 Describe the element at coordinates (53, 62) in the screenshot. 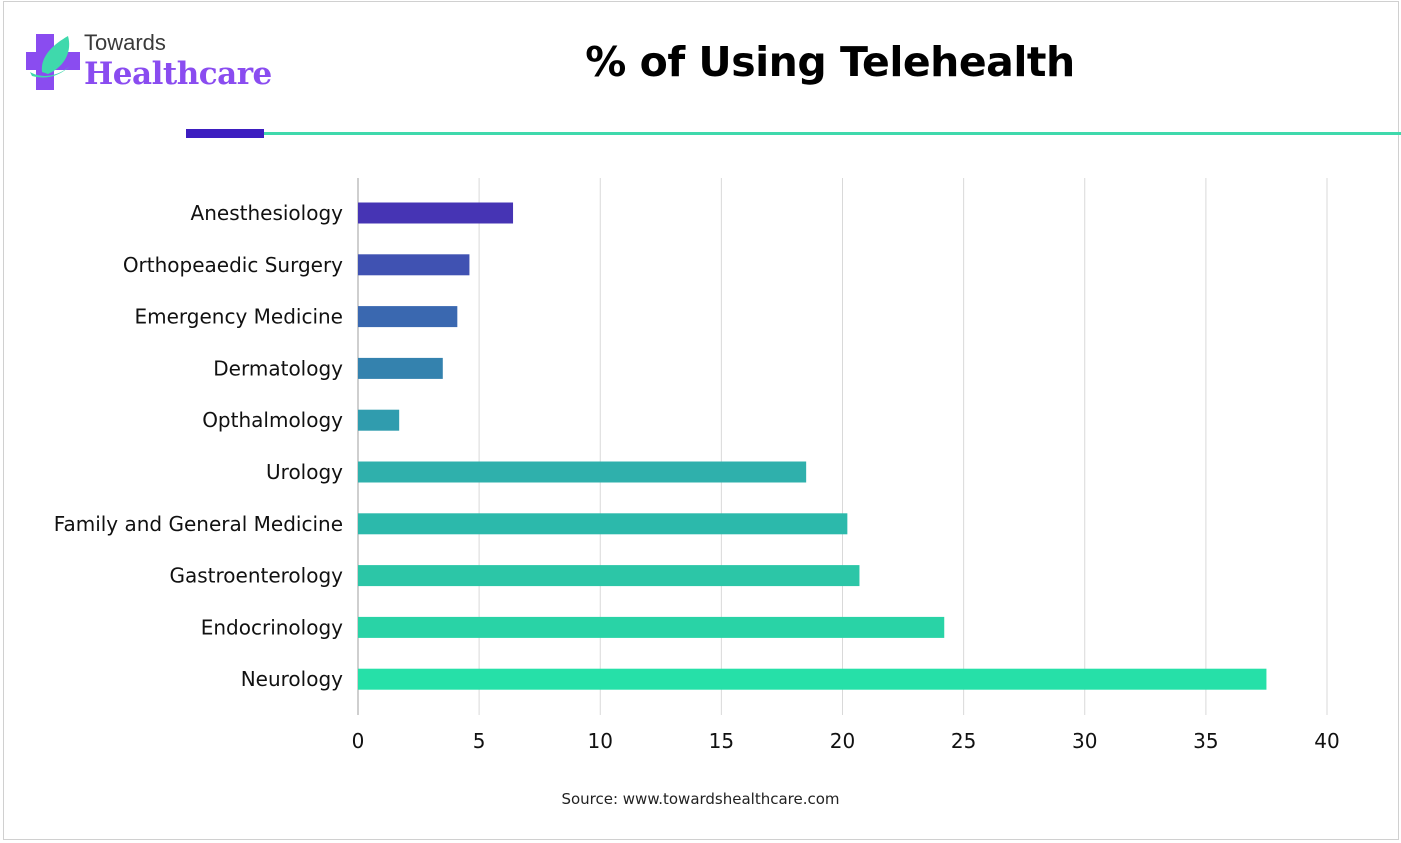

I see `plus-leaf-icon` at that location.